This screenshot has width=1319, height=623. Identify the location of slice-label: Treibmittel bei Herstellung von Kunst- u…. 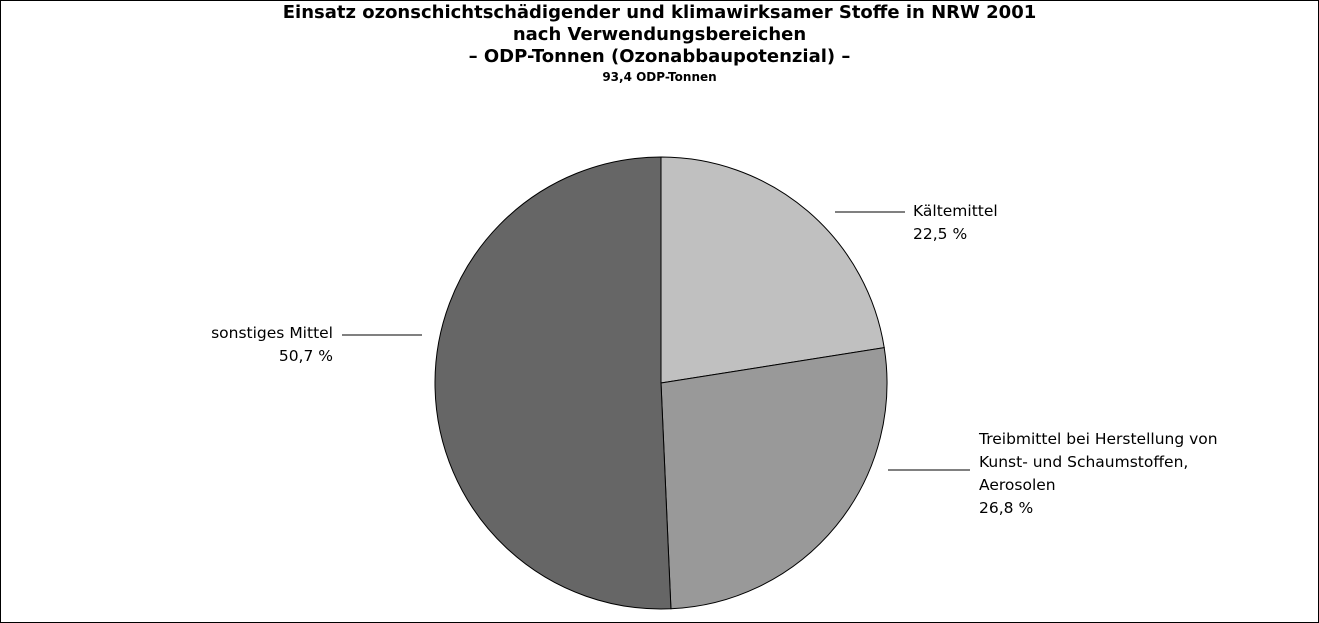
(1104, 474).